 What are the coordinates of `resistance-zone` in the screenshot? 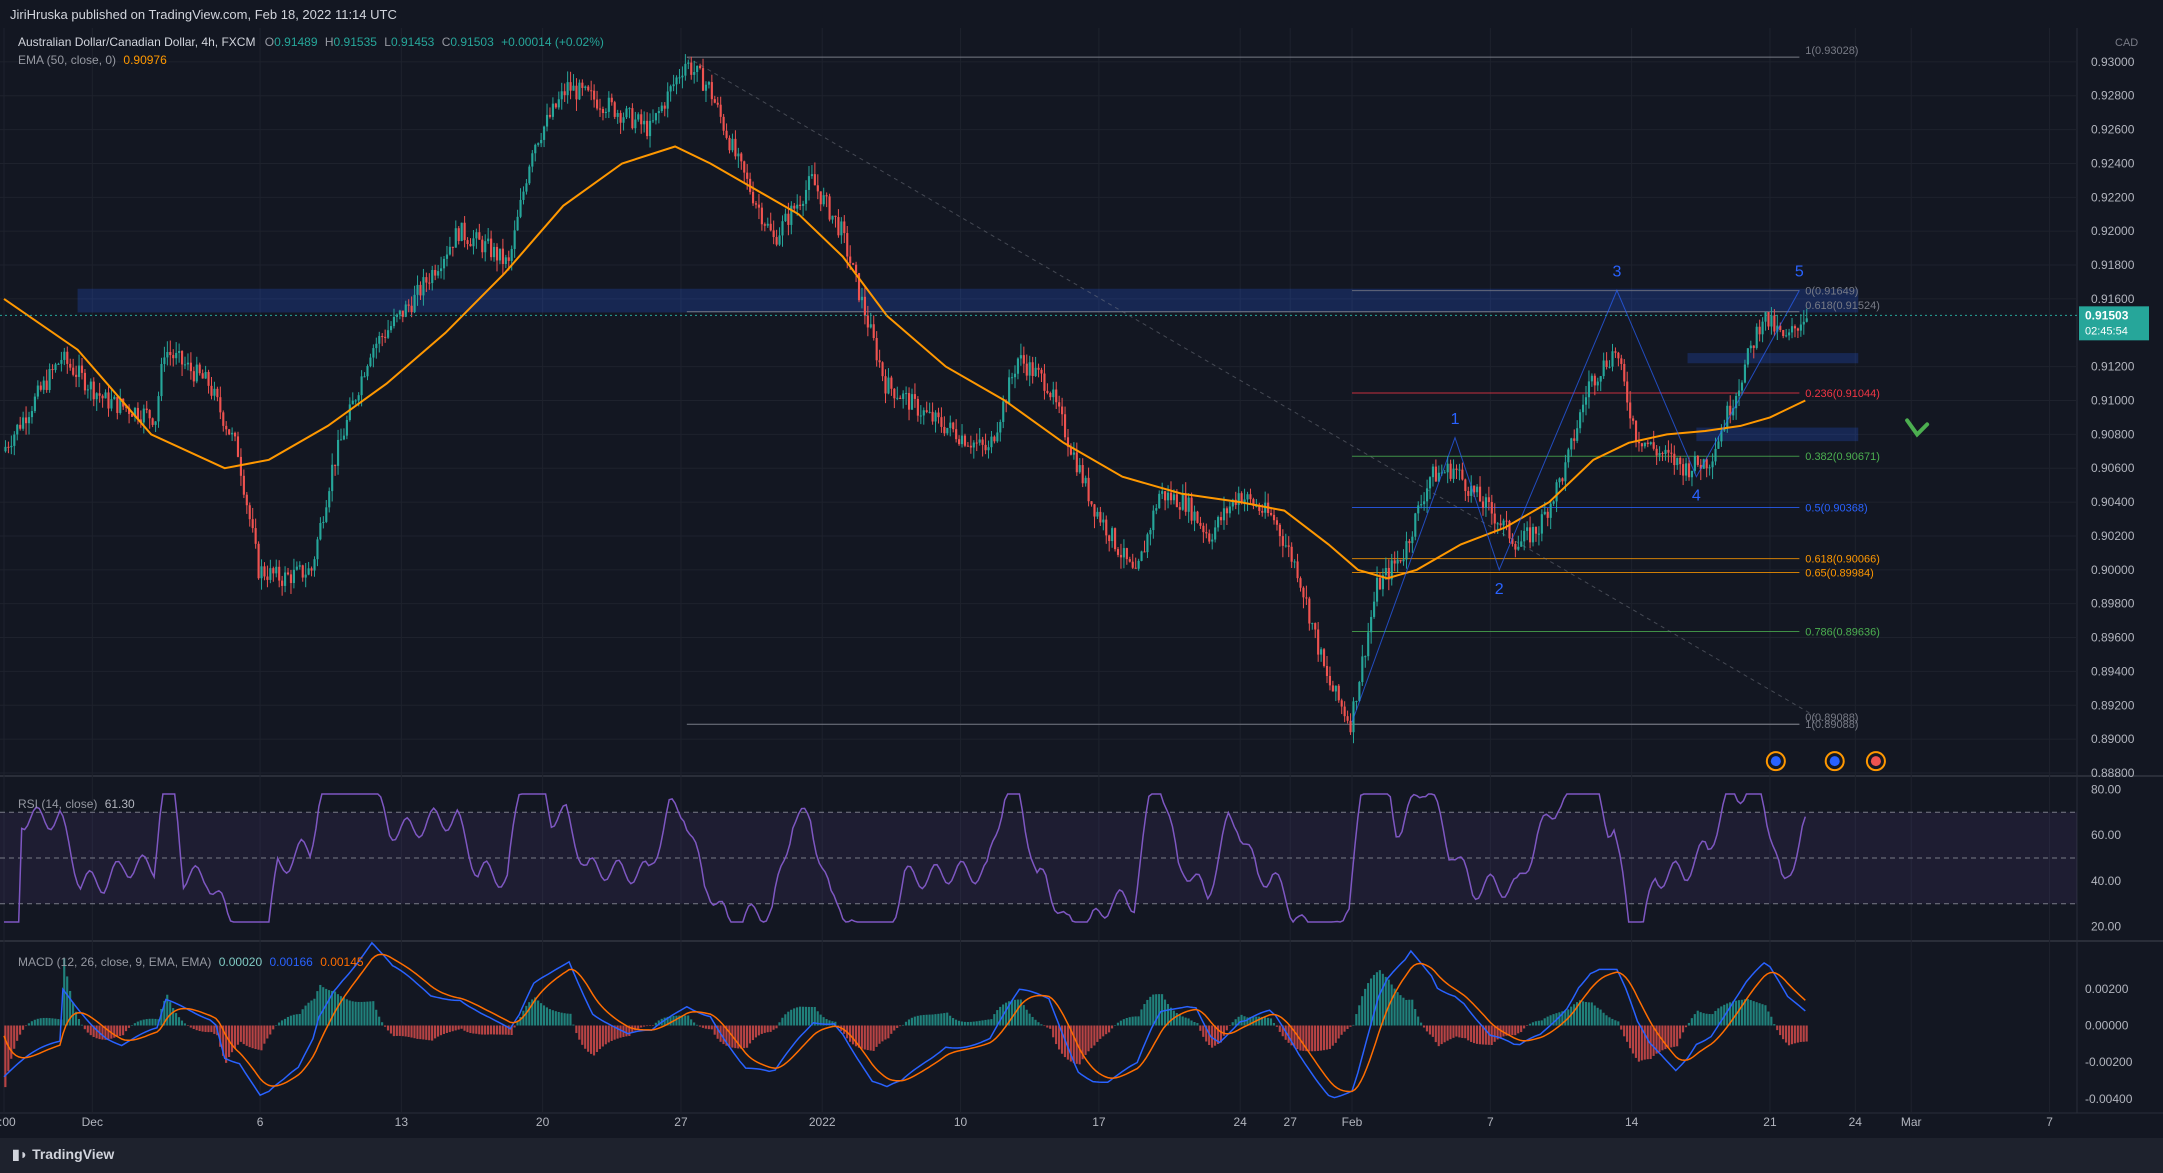 It's located at (968, 300).